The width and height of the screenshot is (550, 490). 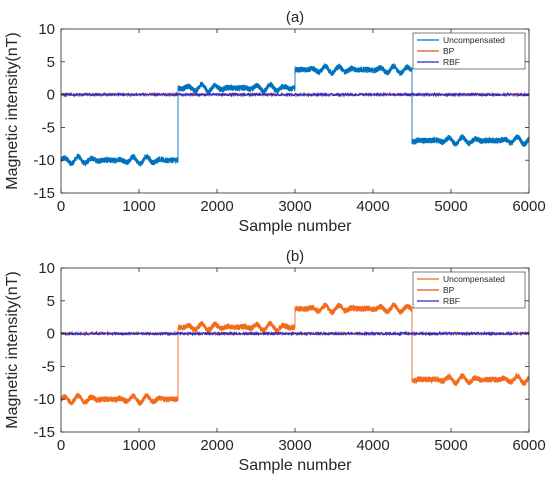 What do you see at coordinates (295, 17) in the screenshot?
I see `chart-title: (a)` at bounding box center [295, 17].